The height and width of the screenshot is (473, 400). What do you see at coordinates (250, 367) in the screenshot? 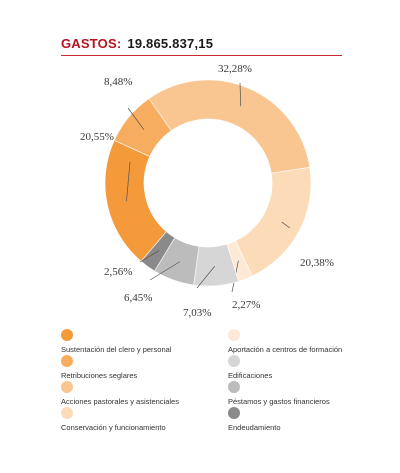
I see `legend-item-6: Edificaciones` at bounding box center [250, 367].